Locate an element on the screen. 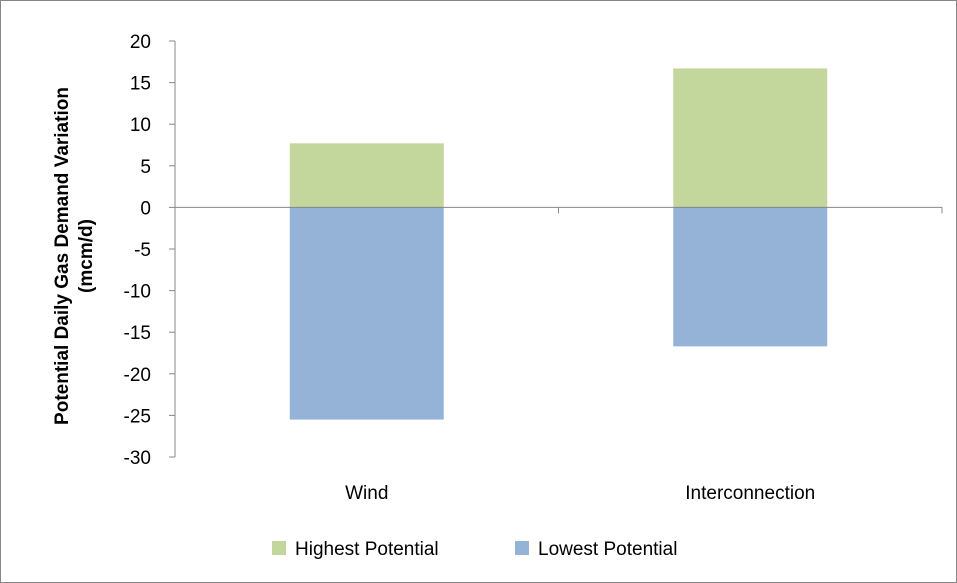 Image resolution: width=957 pixels, height=583 pixels. x-category-label: Wind is located at coordinates (366, 493).